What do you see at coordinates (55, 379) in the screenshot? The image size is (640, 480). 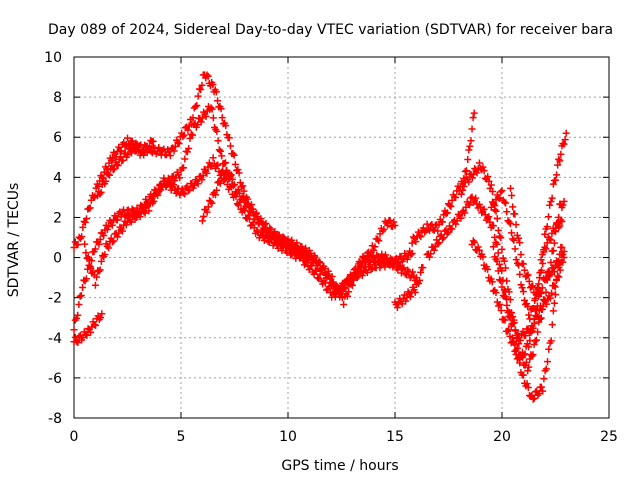 I see `y-tick-label: -6` at bounding box center [55, 379].